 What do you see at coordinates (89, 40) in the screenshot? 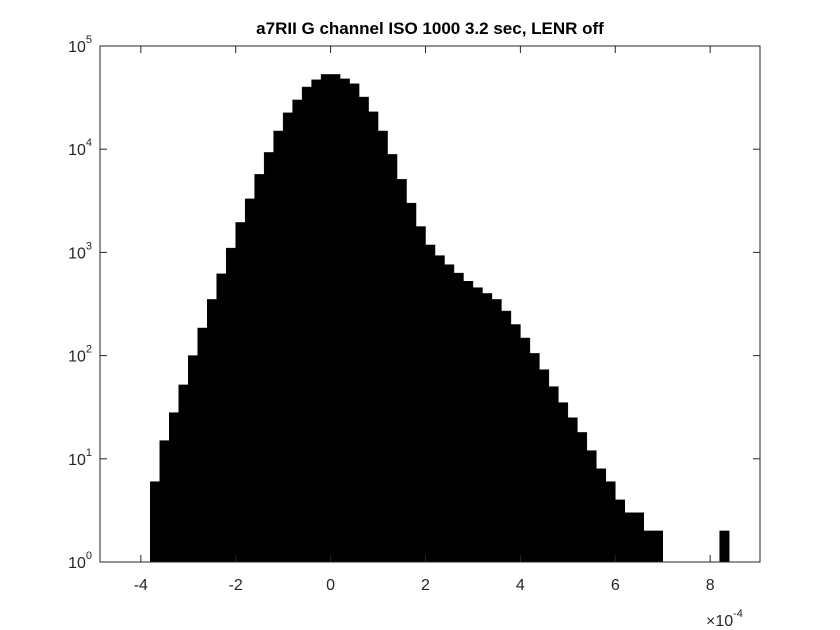
I see `y-tick-exponent: 5` at bounding box center [89, 40].